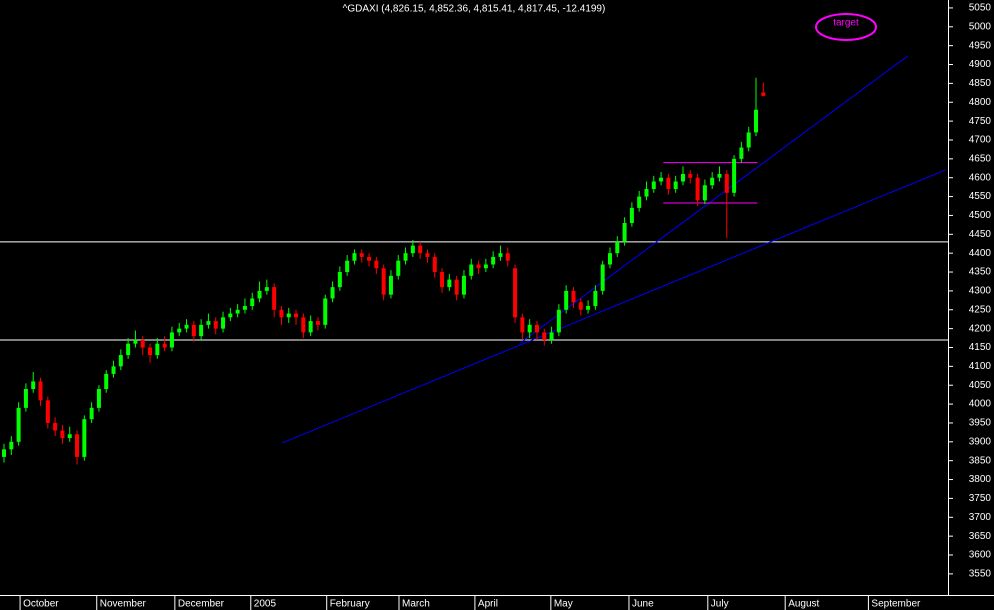 This screenshot has width=994, height=610. What do you see at coordinates (265, 604) in the screenshot?
I see `x-tick-label: 2005` at bounding box center [265, 604].